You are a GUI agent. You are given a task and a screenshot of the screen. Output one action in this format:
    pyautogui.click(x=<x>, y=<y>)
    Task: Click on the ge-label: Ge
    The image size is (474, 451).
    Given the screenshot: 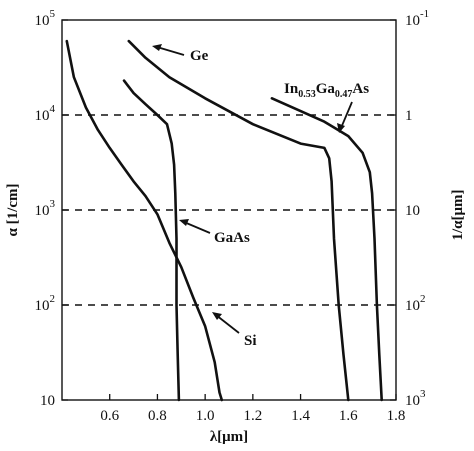 What is the action you would take?
    pyautogui.click(x=199, y=56)
    